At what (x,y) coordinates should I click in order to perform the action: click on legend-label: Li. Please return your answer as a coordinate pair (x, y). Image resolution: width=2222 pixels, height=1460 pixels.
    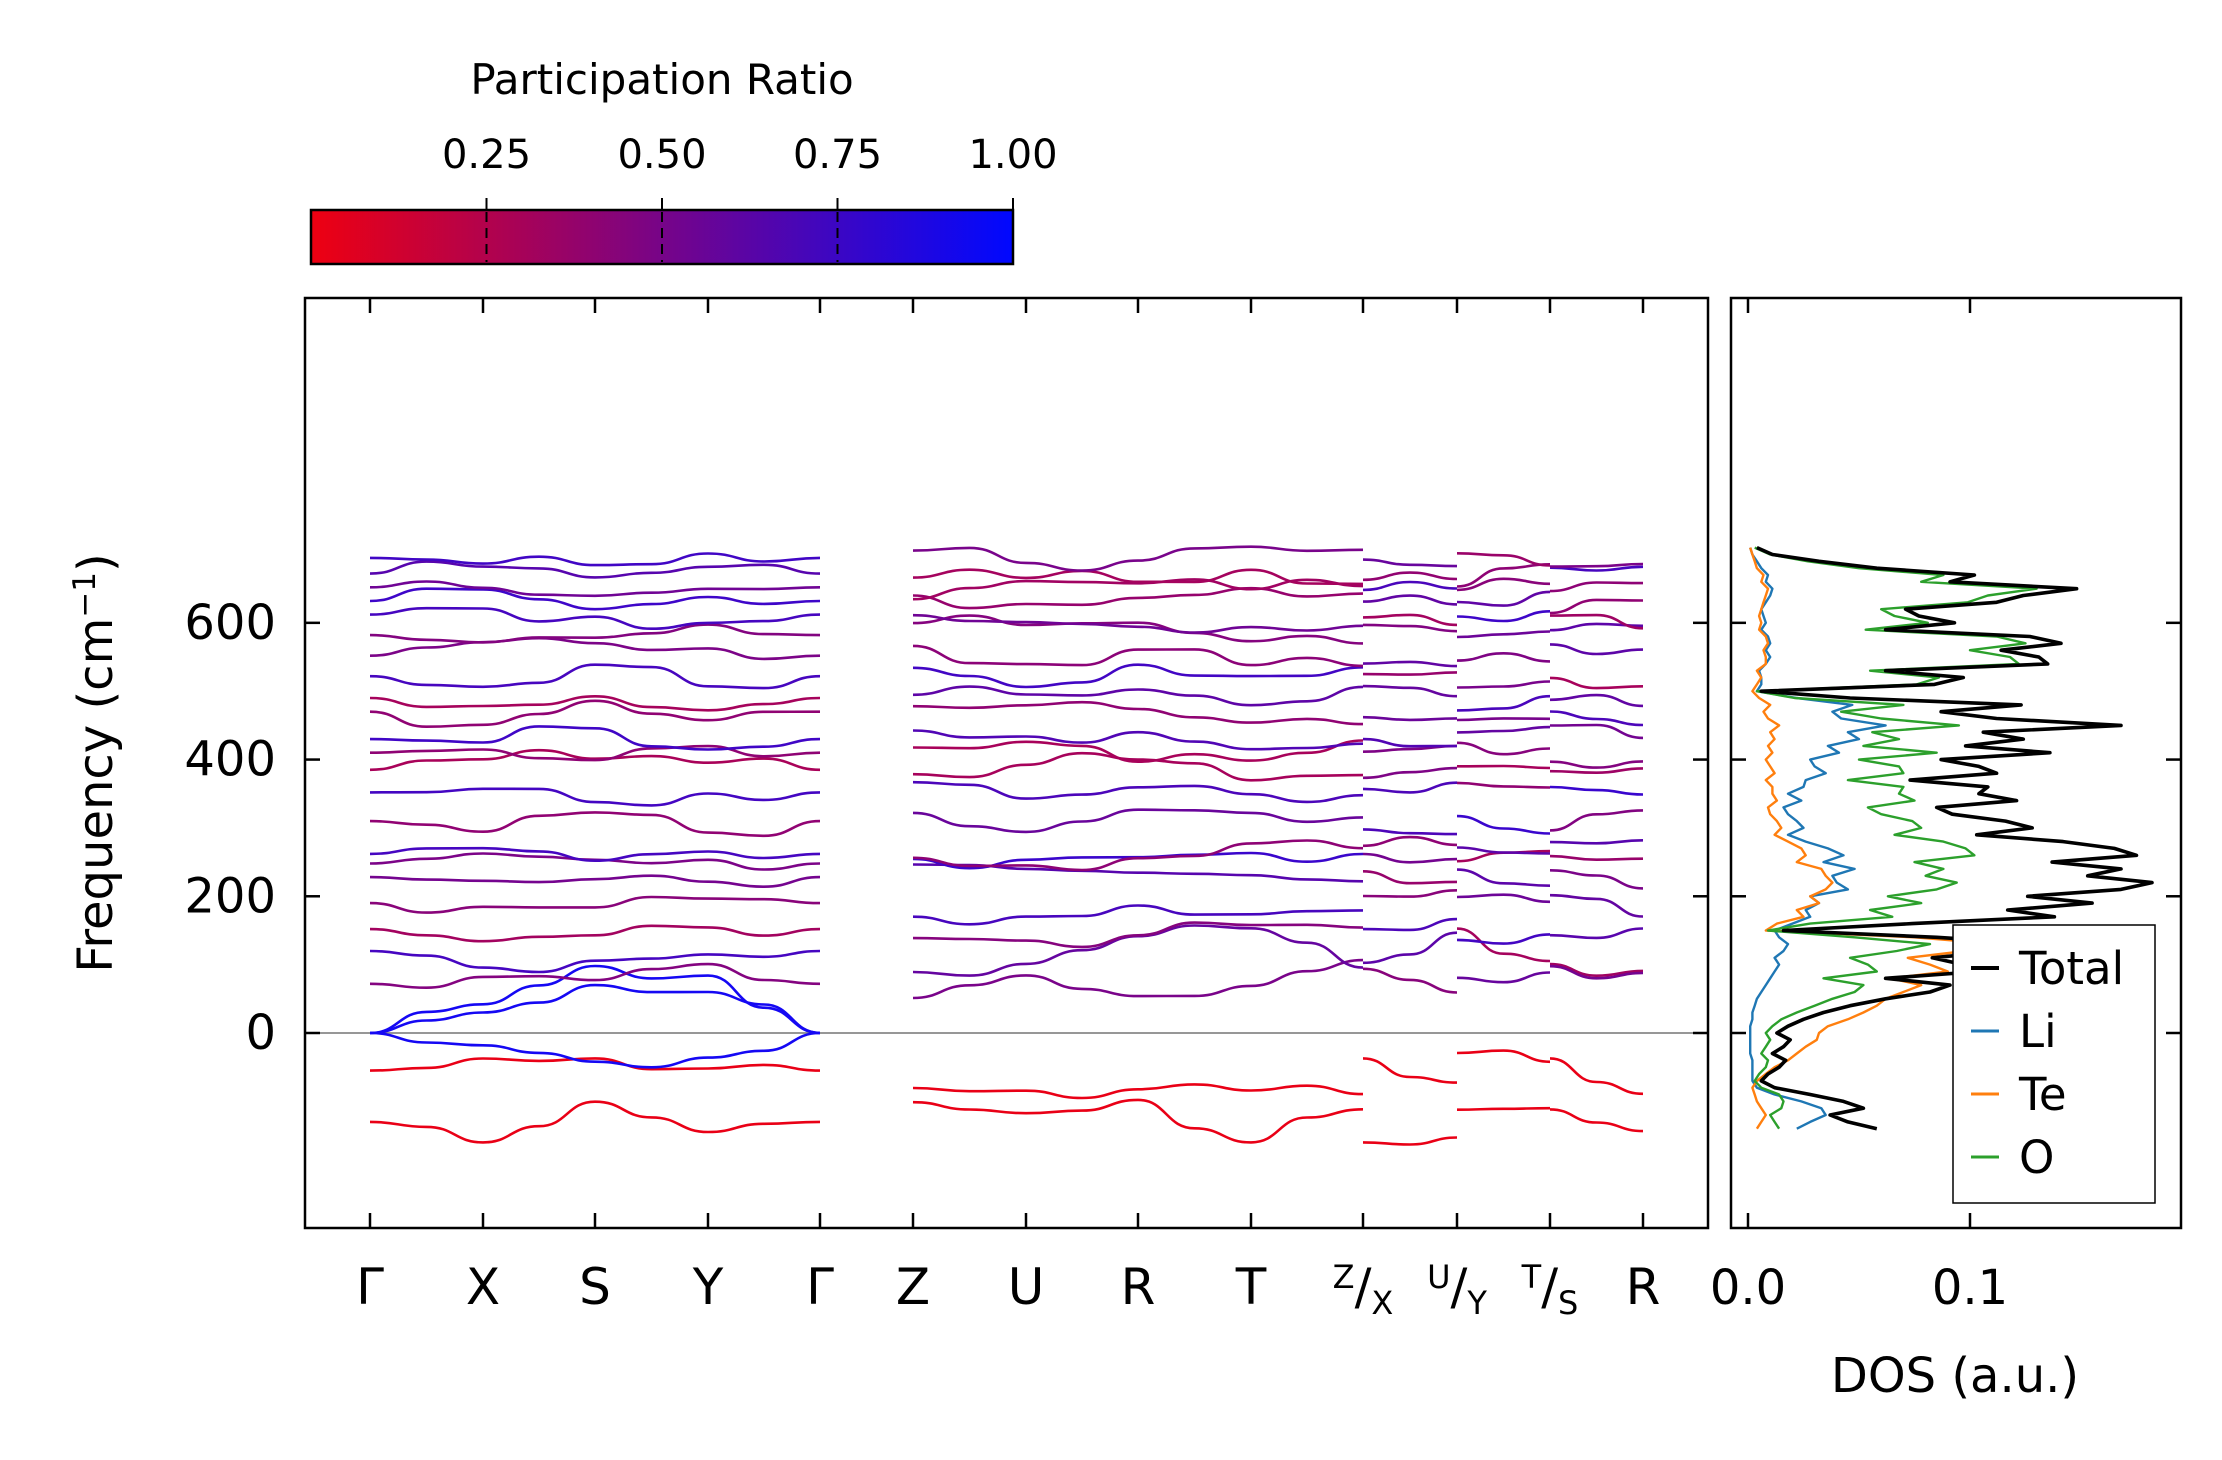
    Looking at the image, I should click on (2038, 1031).